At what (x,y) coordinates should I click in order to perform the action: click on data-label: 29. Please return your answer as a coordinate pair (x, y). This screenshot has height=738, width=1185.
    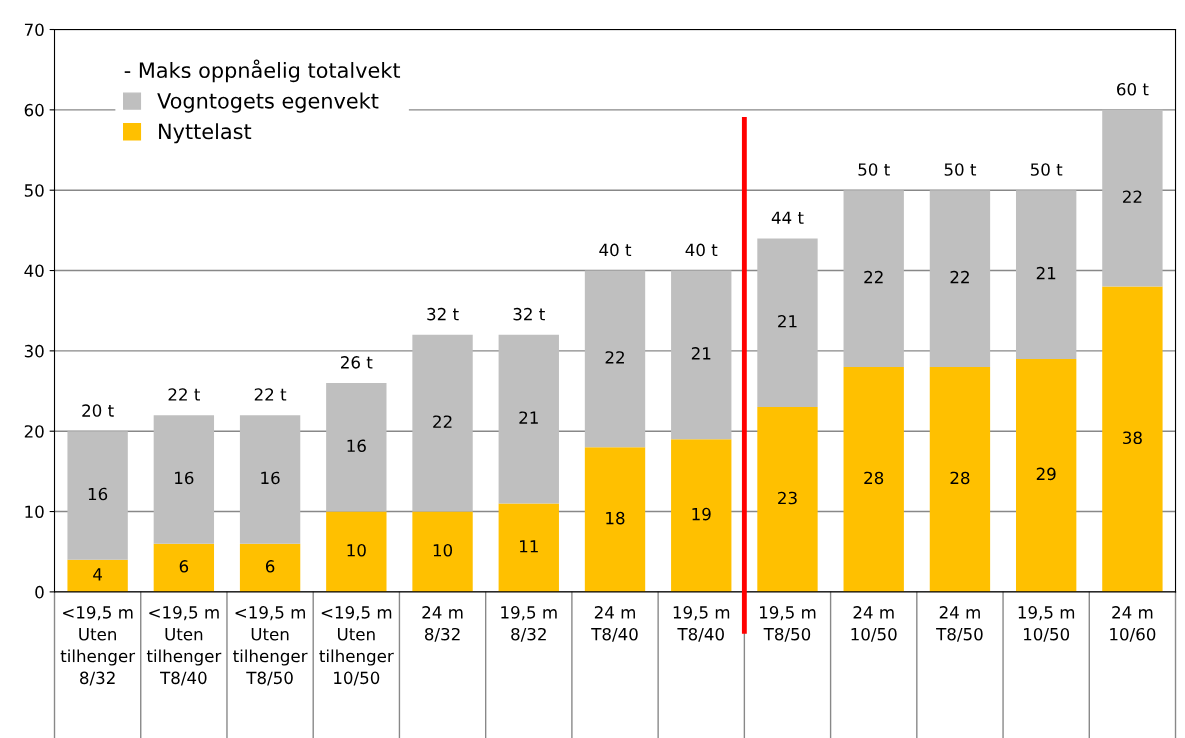
    Looking at the image, I should click on (1046, 474).